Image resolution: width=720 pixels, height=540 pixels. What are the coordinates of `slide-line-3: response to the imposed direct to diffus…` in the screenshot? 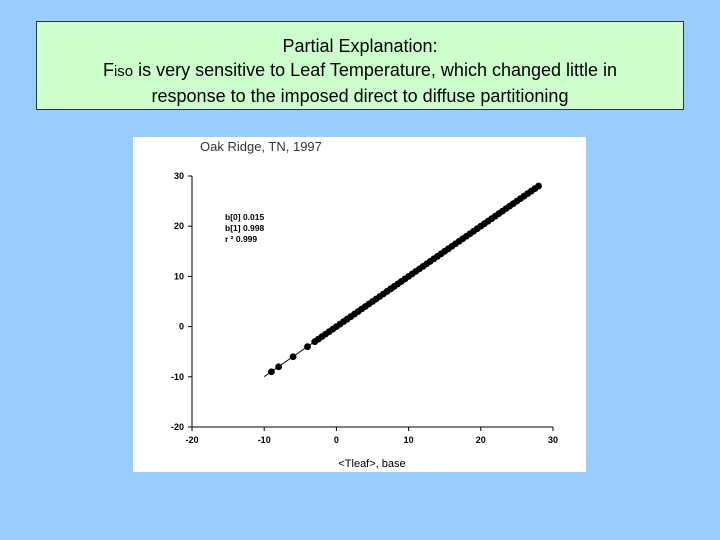 It's located at (360, 96).